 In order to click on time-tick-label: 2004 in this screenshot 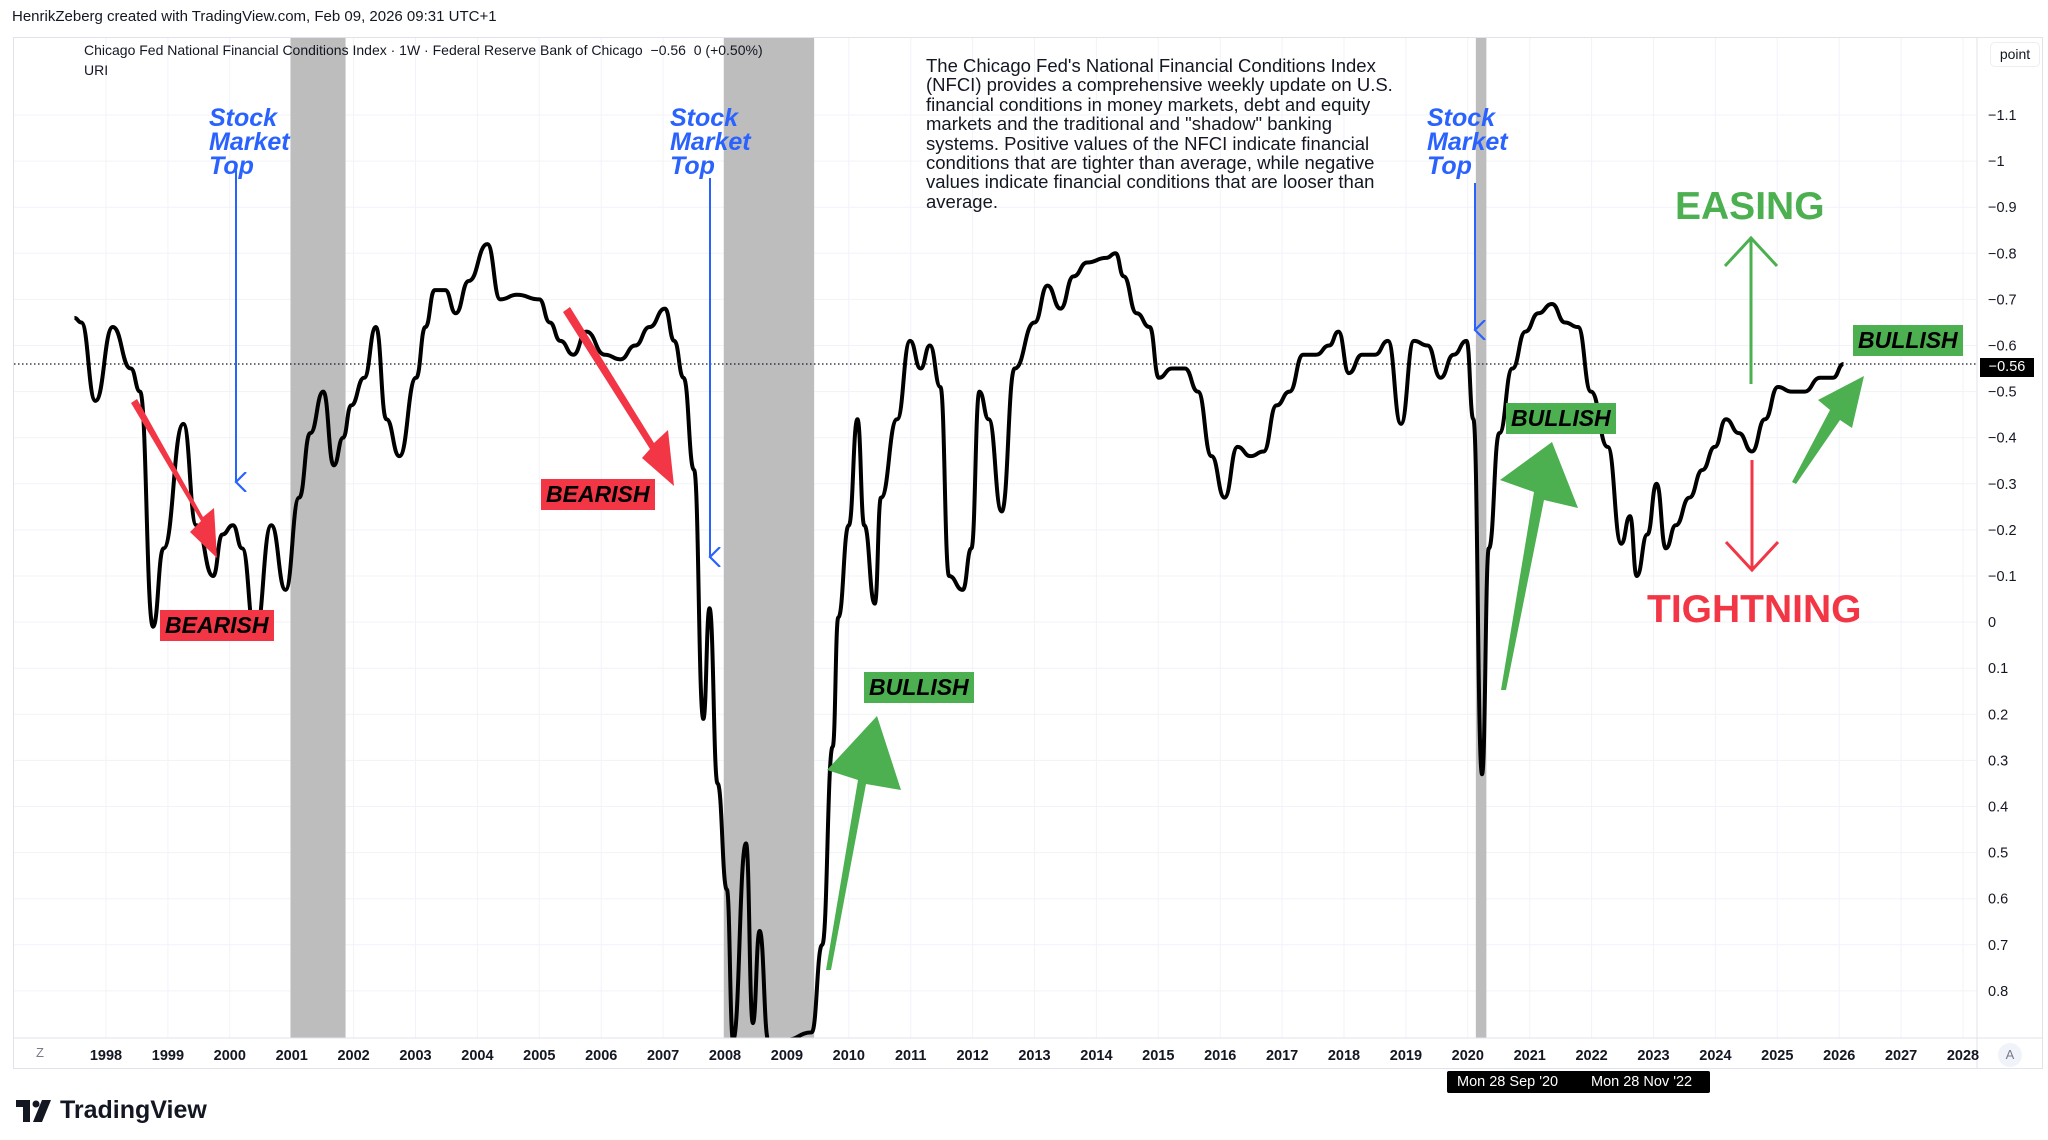, I will do `click(477, 1056)`.